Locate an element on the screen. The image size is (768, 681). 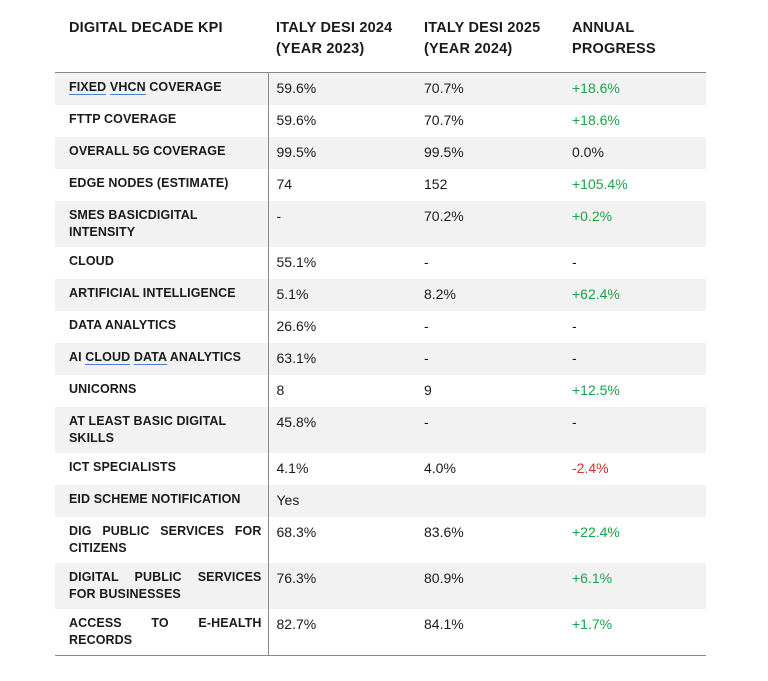
kpi-name-cell: AT LEAST BASIC DIGITAL SKILLS is located at coordinates (161, 430).